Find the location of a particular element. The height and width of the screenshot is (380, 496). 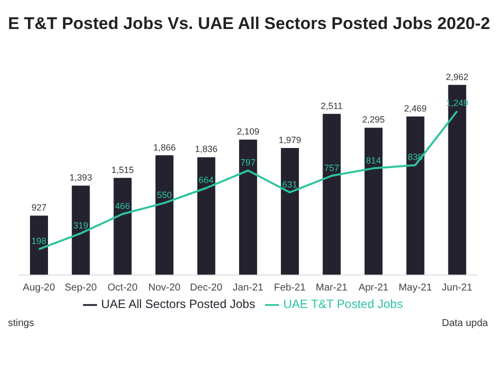

data-label: 1,515 is located at coordinates (122, 169).